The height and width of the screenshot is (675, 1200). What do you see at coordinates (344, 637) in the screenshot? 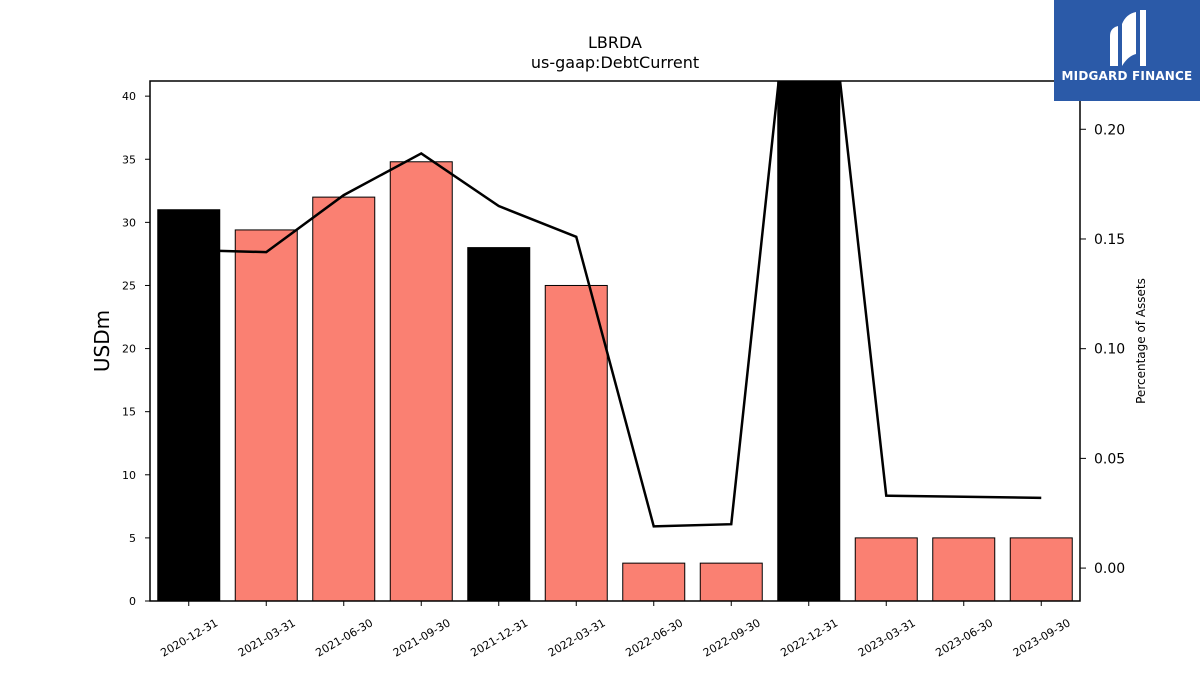
I see `x-tick-label: 2021-06-30` at bounding box center [344, 637].